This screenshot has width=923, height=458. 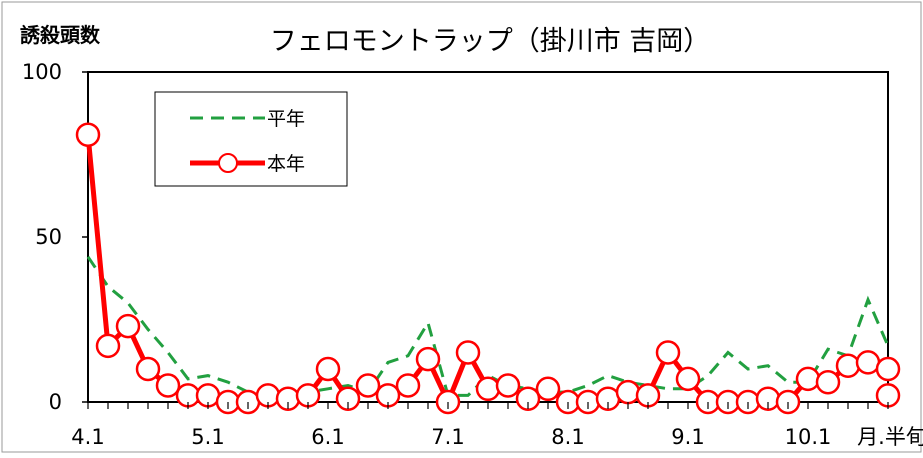 What do you see at coordinates (207, 437) in the screenshot?
I see `x-tick-label: 5.1` at bounding box center [207, 437].